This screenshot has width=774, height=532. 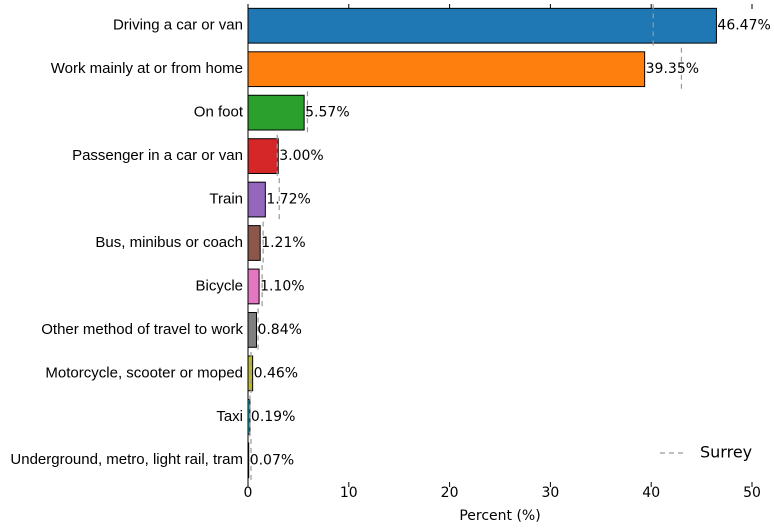 I want to click on x-tick-label: 10, so click(x=349, y=493).